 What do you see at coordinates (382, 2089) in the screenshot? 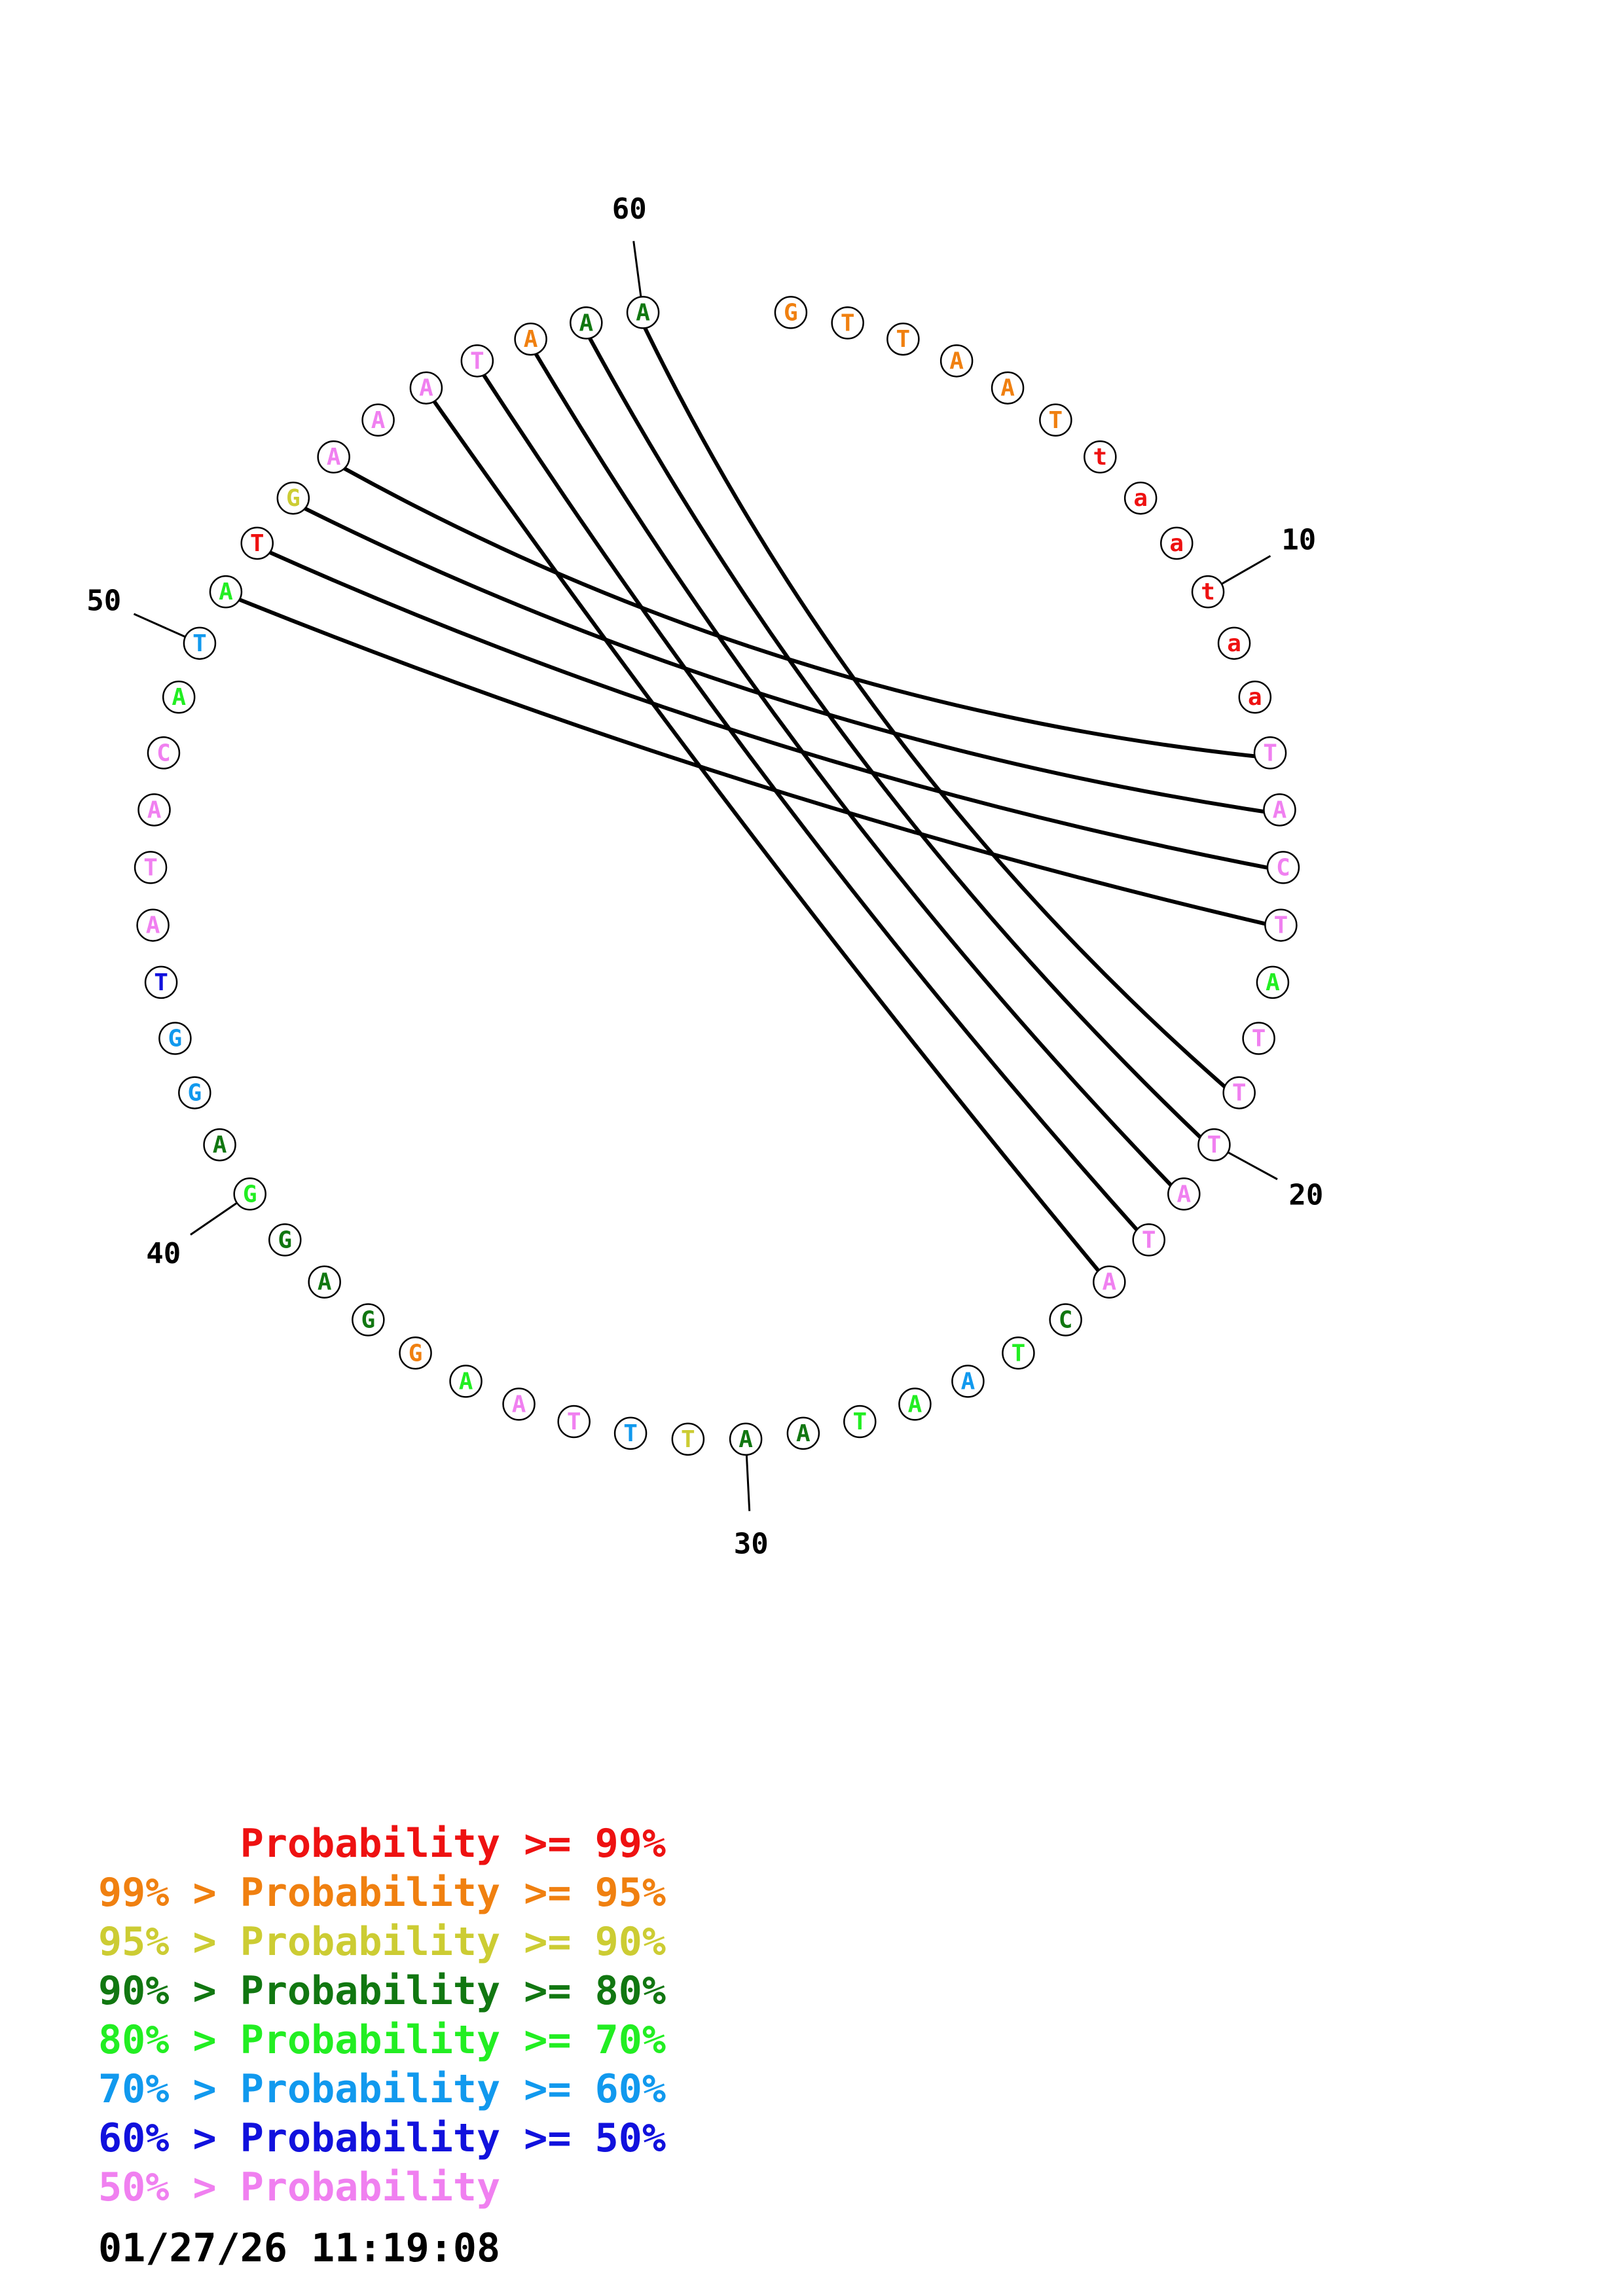
I see `legend-row: 70% > Probability >= 60%` at bounding box center [382, 2089].